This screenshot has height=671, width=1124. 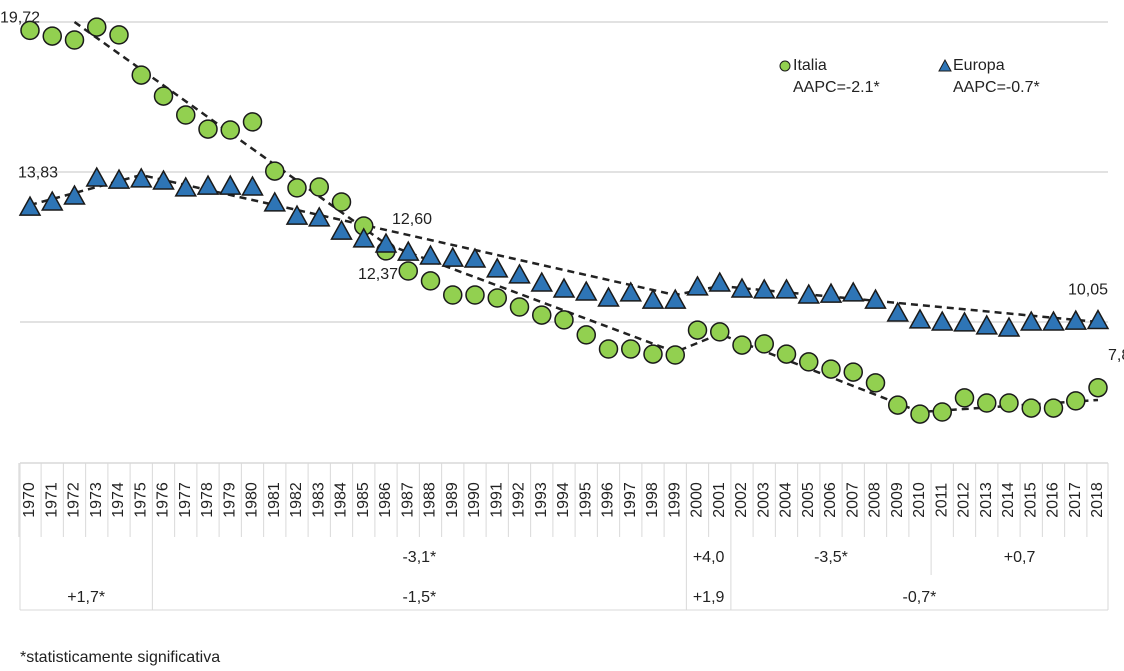 I want to click on x-tick-label: 1985, so click(x=363, y=500).